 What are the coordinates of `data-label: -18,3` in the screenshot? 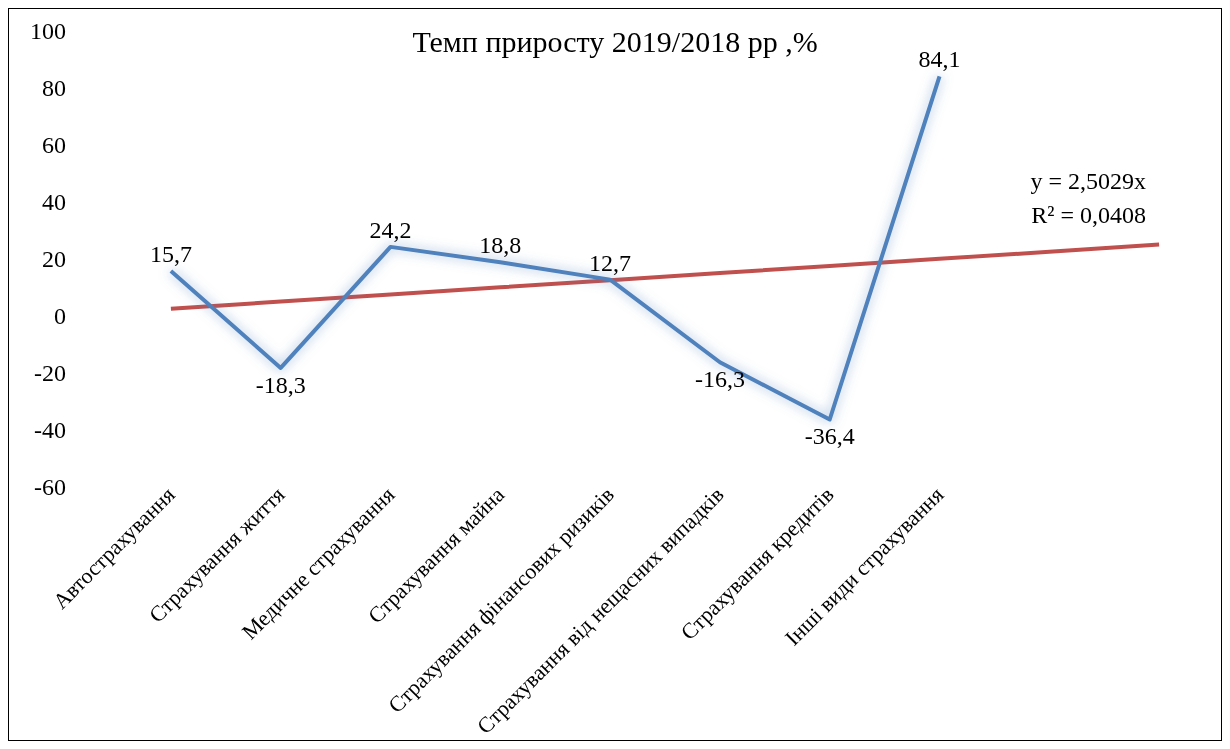 It's located at (280, 384).